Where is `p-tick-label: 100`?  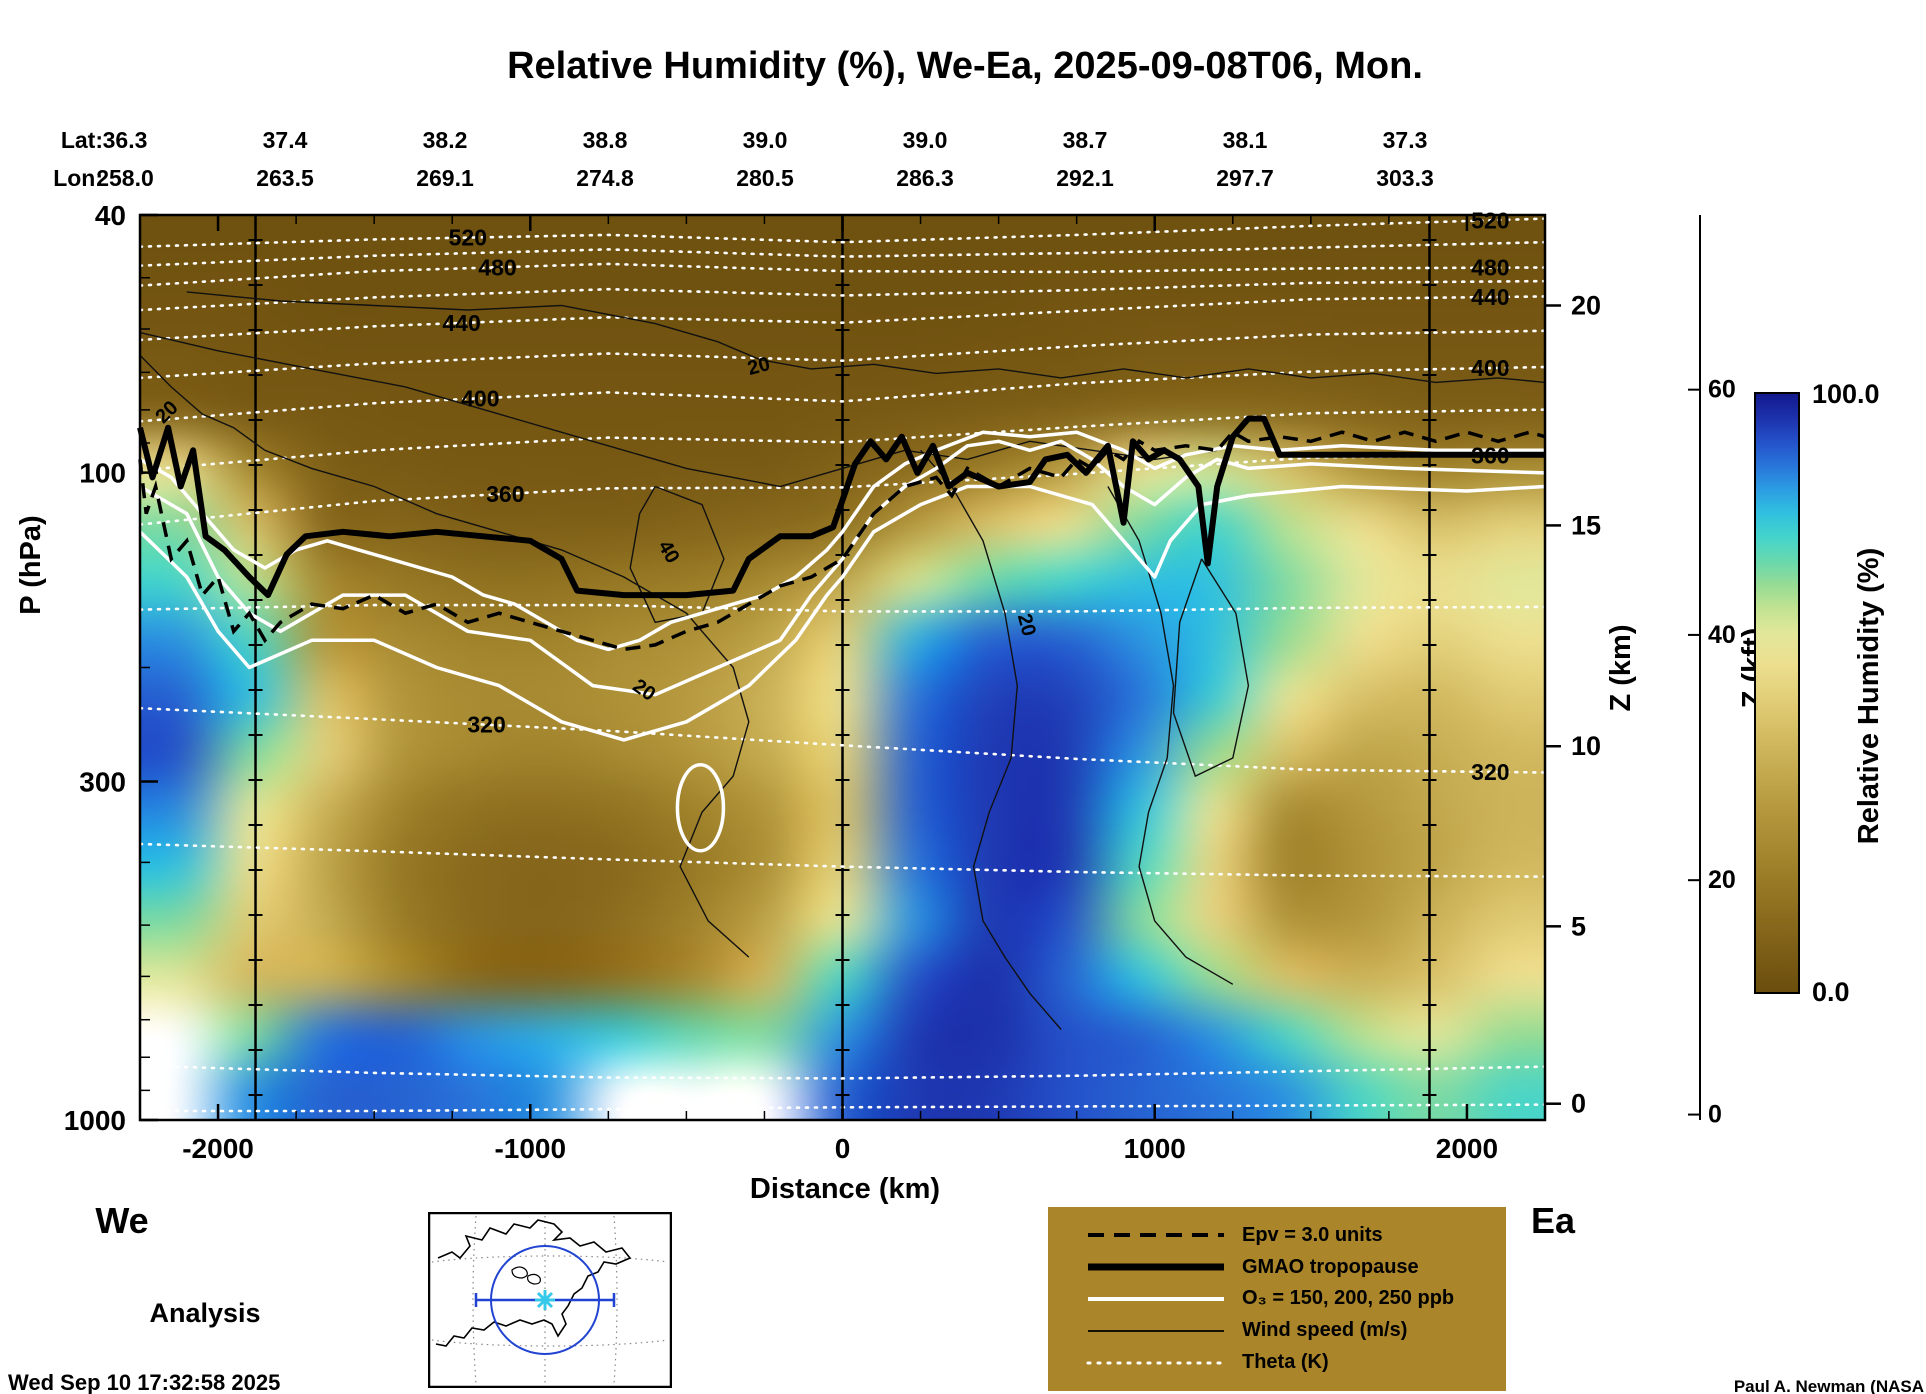 p-tick-label: 100 is located at coordinates (102, 473).